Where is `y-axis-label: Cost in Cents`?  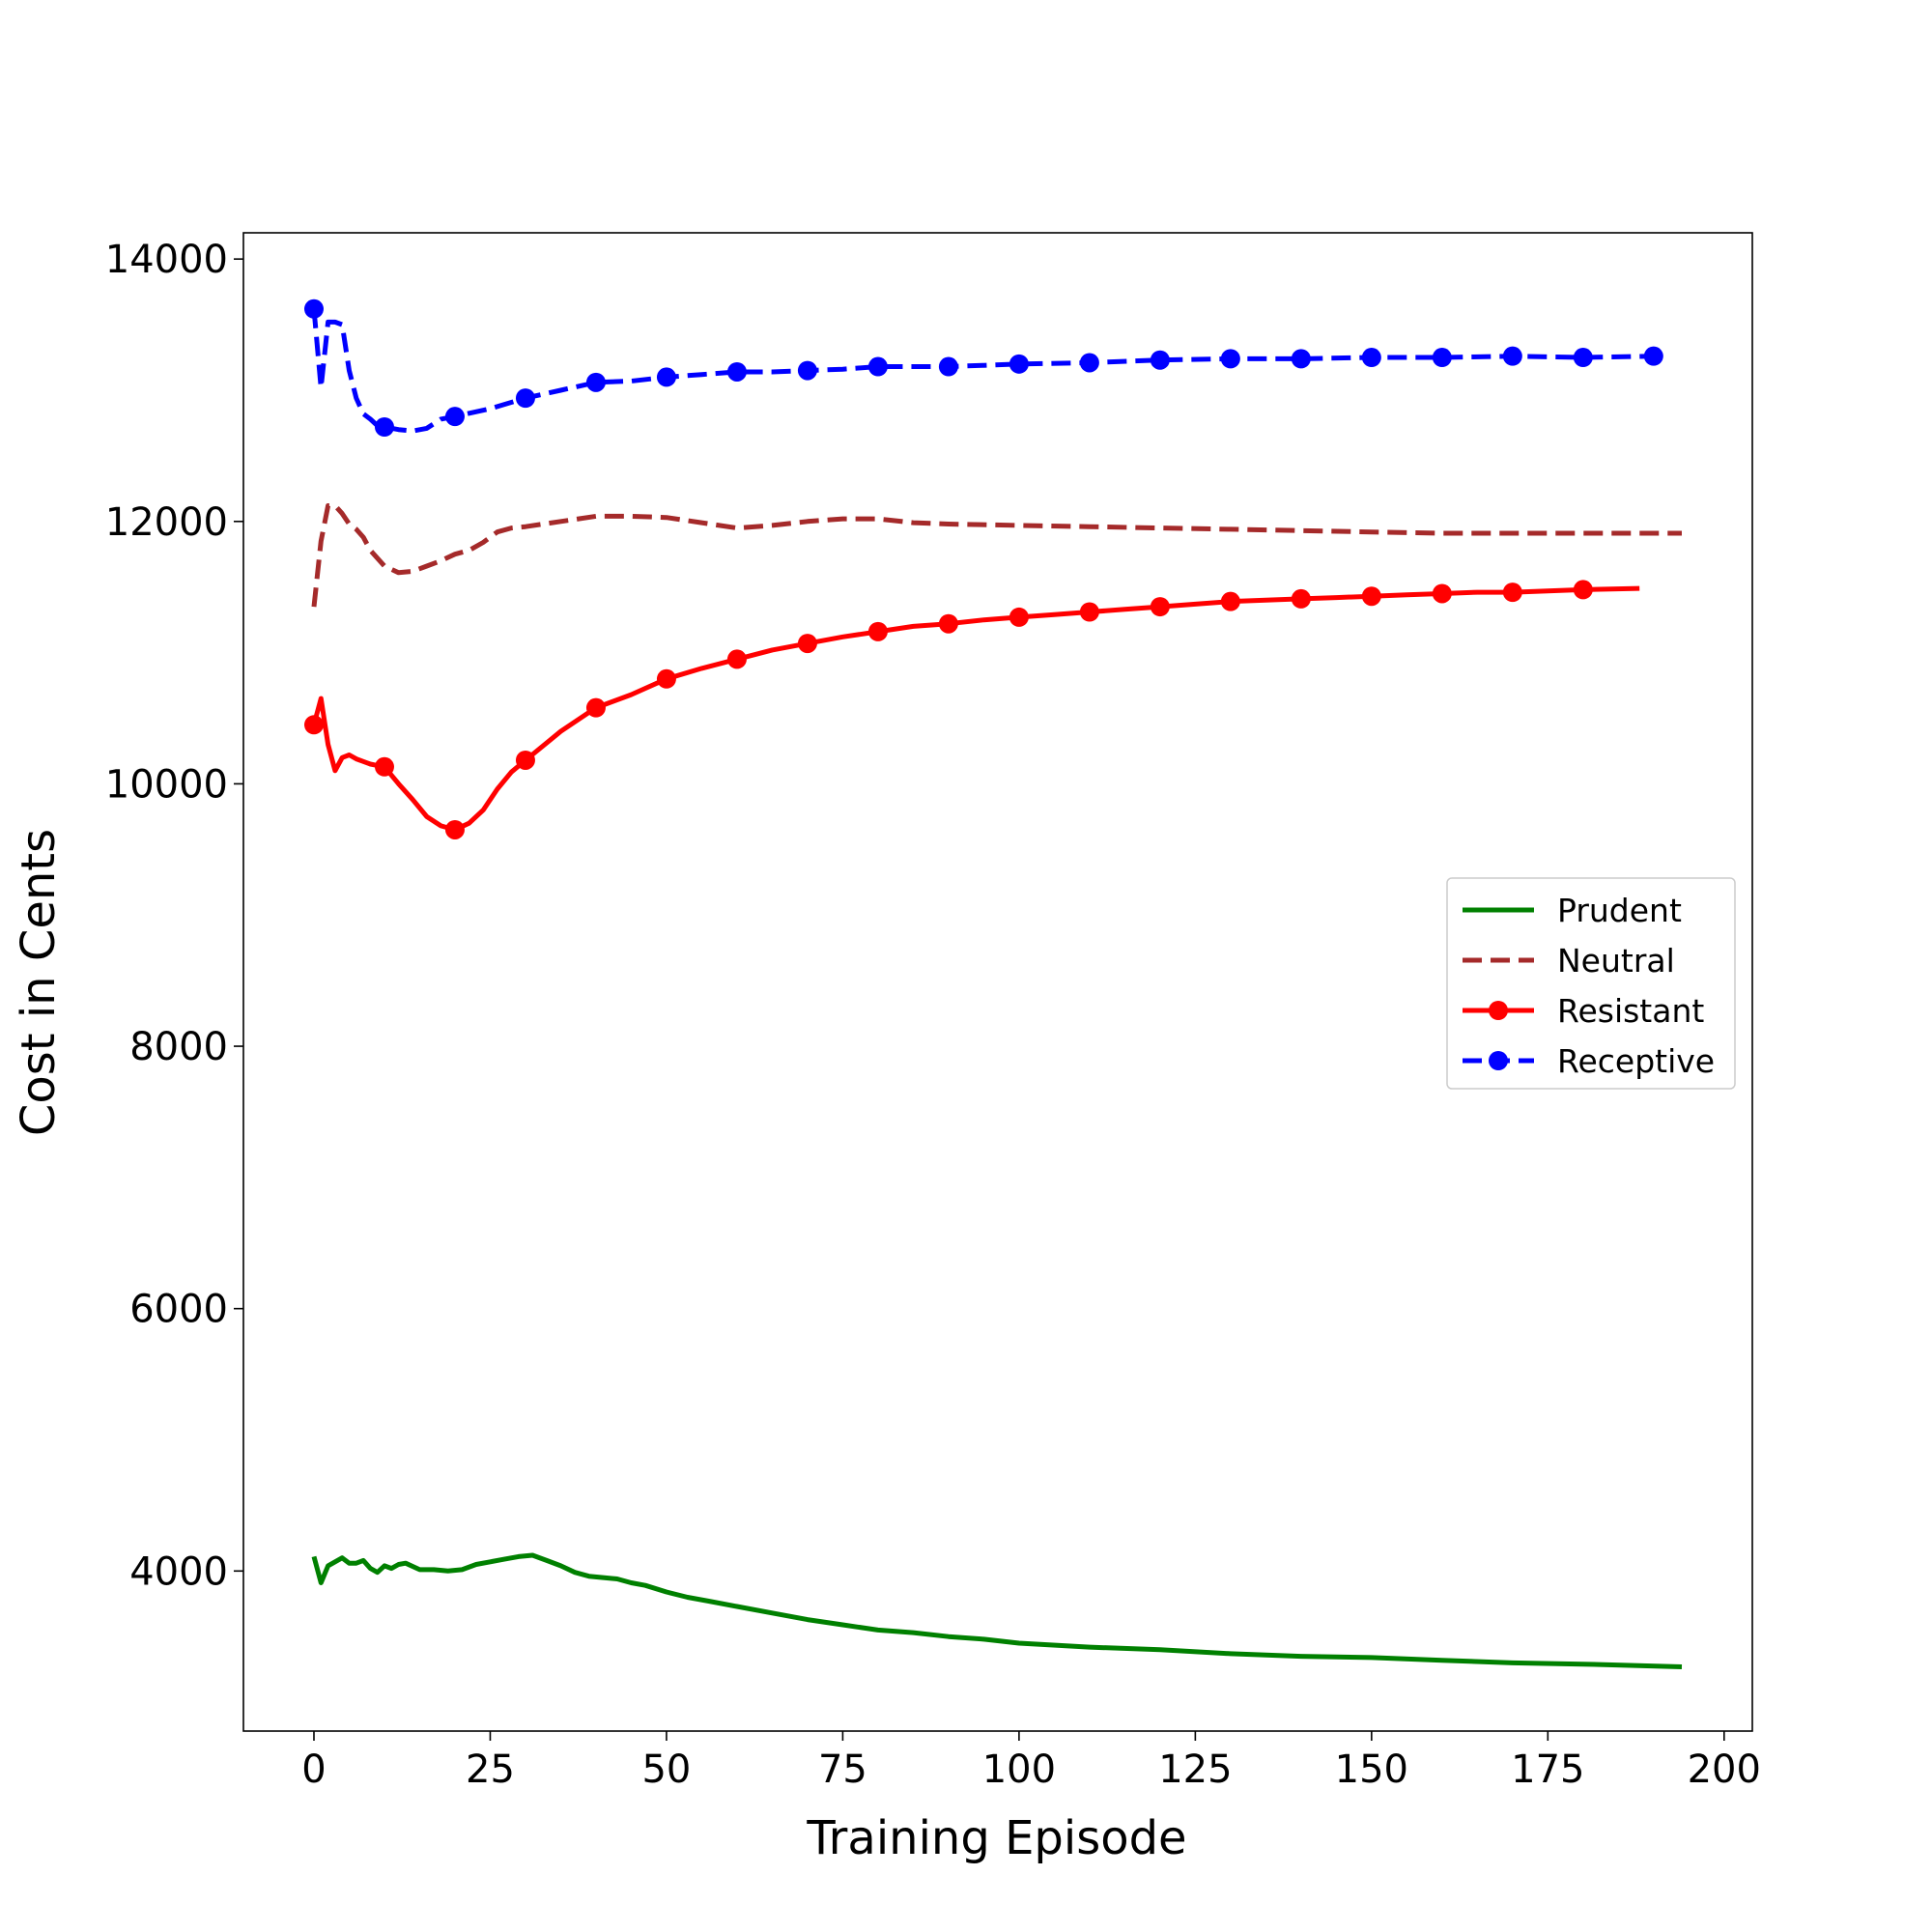 y-axis-label: Cost in Cents is located at coordinates (39, 982).